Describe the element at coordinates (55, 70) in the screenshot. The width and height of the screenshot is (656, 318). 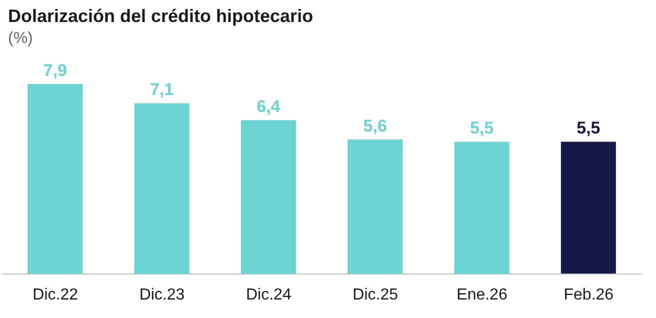
I see `data-label: 7,9` at that location.